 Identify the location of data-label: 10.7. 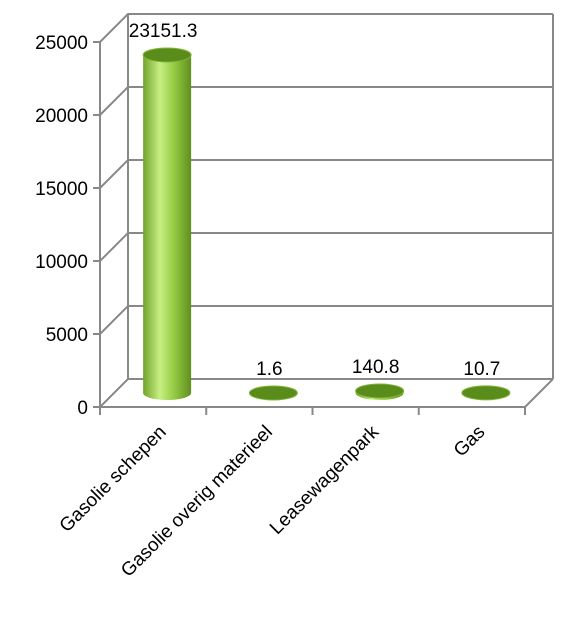
(481, 369).